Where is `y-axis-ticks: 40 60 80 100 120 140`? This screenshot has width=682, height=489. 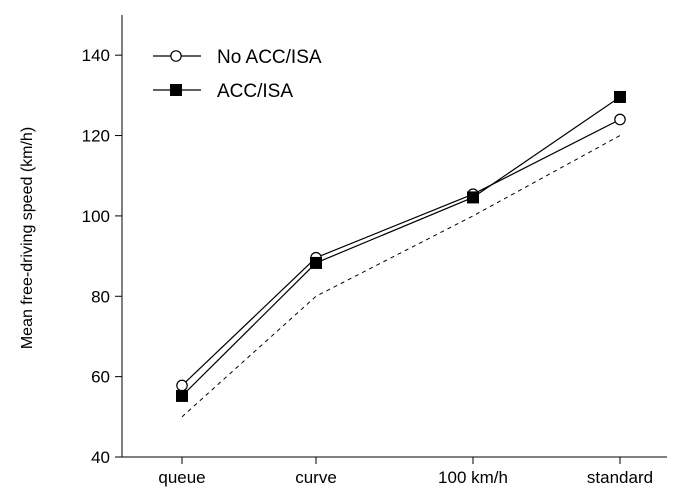
y-axis-ticks: 40 60 80 100 120 140 is located at coordinates (102, 256).